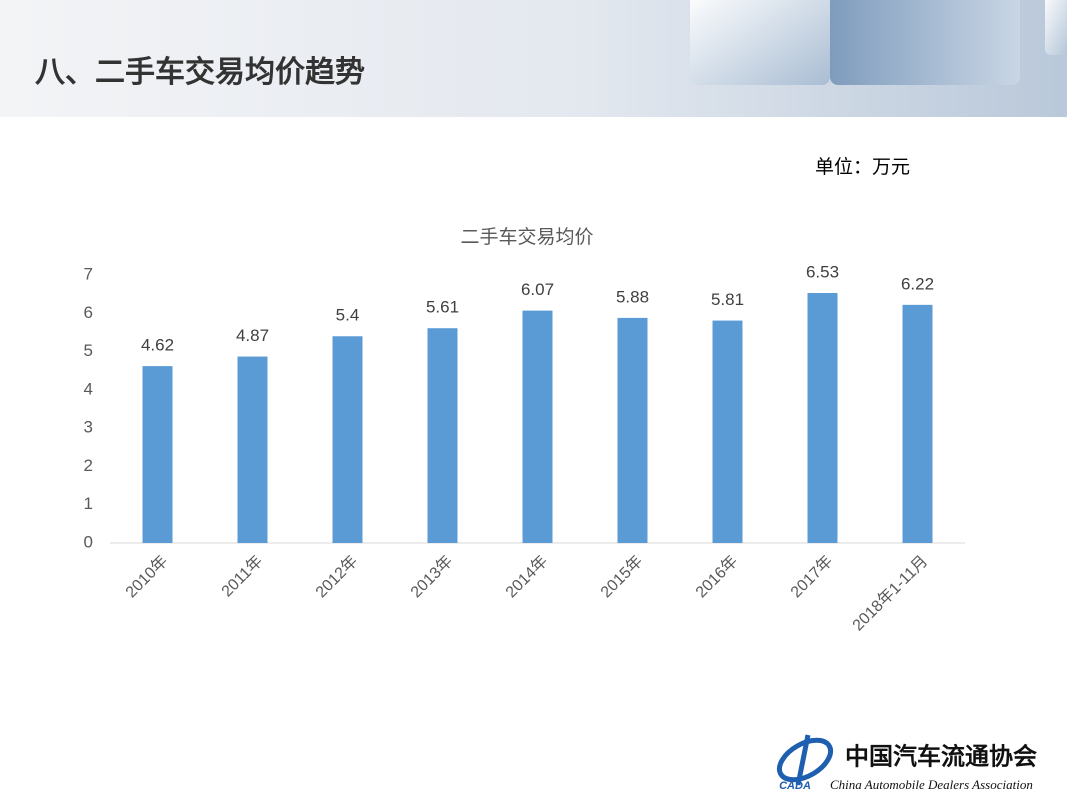 Image resolution: width=1067 pixels, height=800 pixels. Describe the element at coordinates (88, 350) in the screenshot. I see `y-tick-label: 5` at that location.